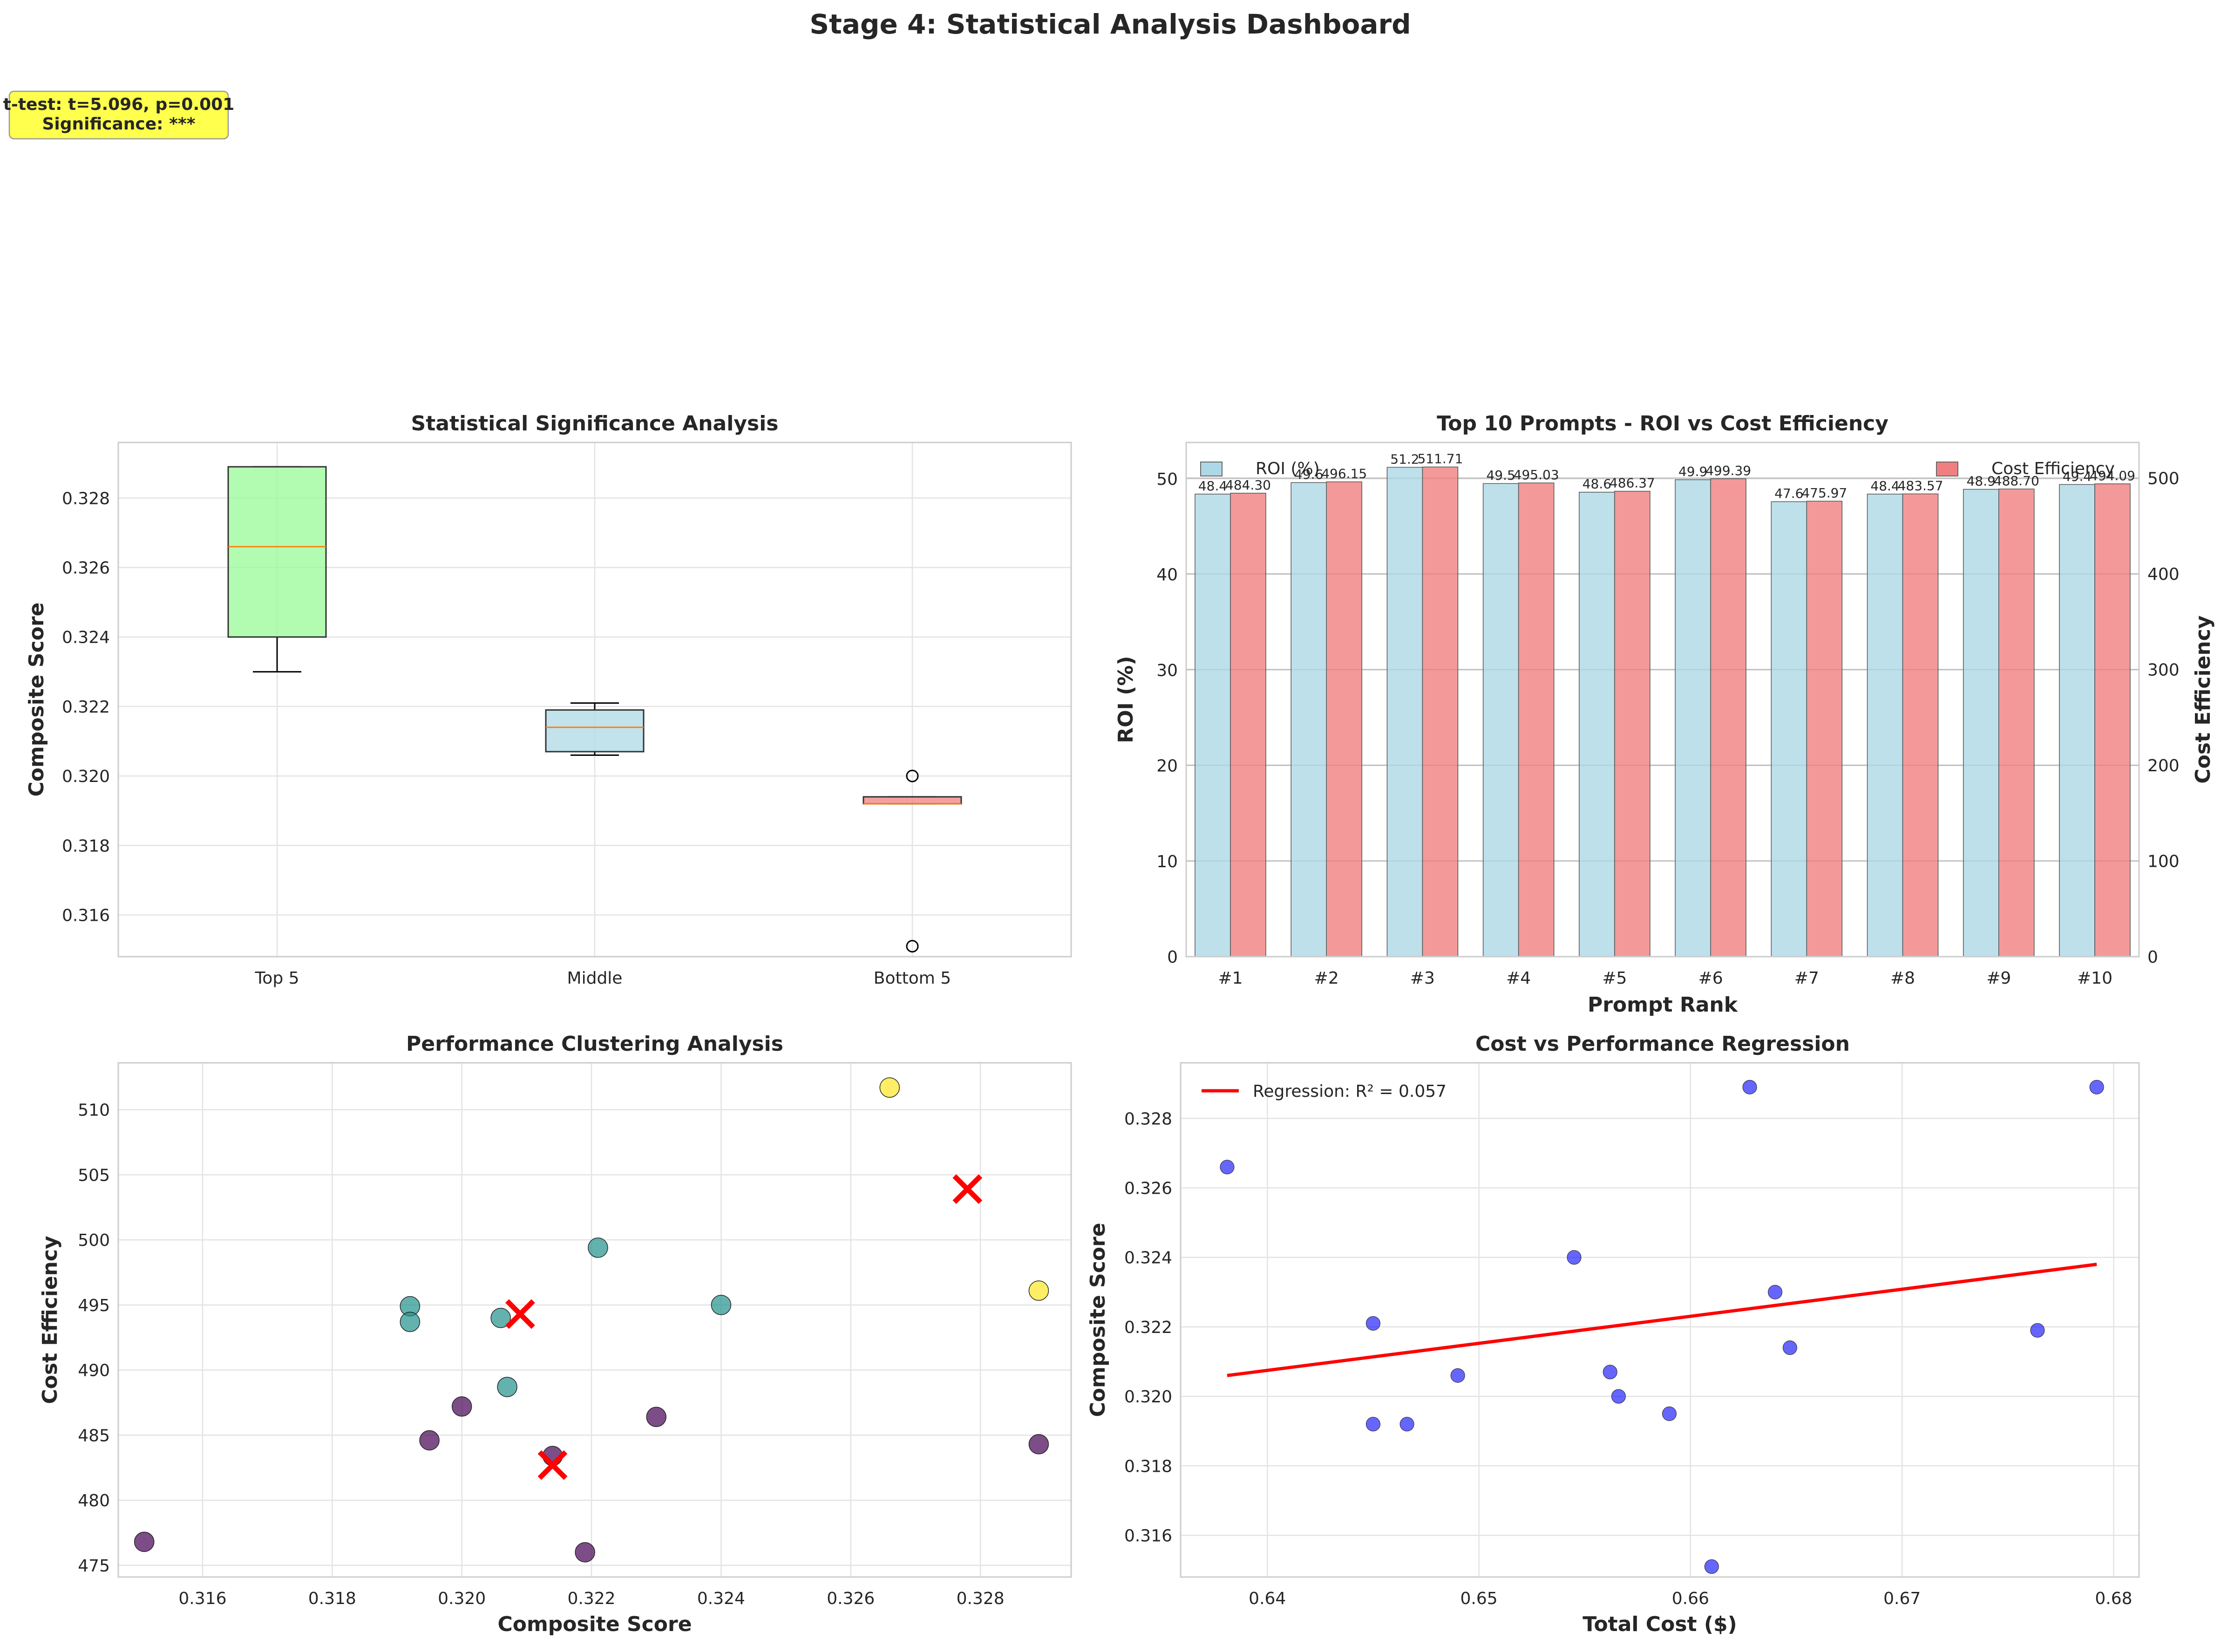 Image resolution: width=2221 pixels, height=1652 pixels. What do you see at coordinates (1947, 469) in the screenshot?
I see `legend-cost-efficiency-swatch` at bounding box center [1947, 469].